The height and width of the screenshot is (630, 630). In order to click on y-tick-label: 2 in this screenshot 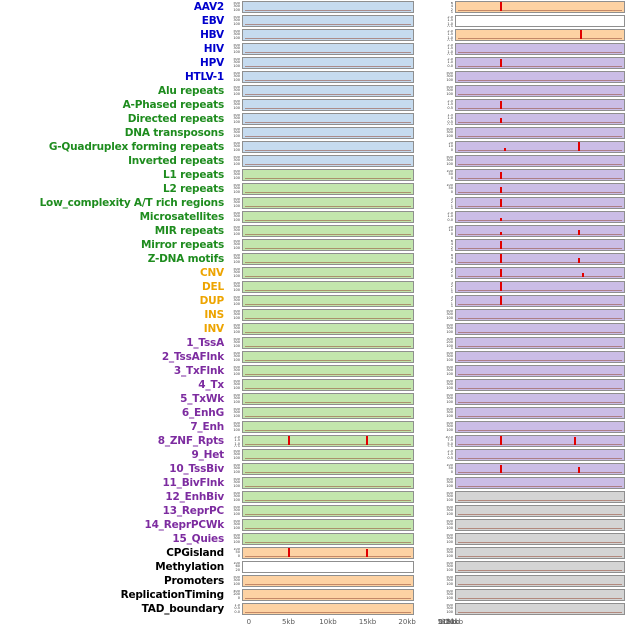, I will do `click(451, 247)`.